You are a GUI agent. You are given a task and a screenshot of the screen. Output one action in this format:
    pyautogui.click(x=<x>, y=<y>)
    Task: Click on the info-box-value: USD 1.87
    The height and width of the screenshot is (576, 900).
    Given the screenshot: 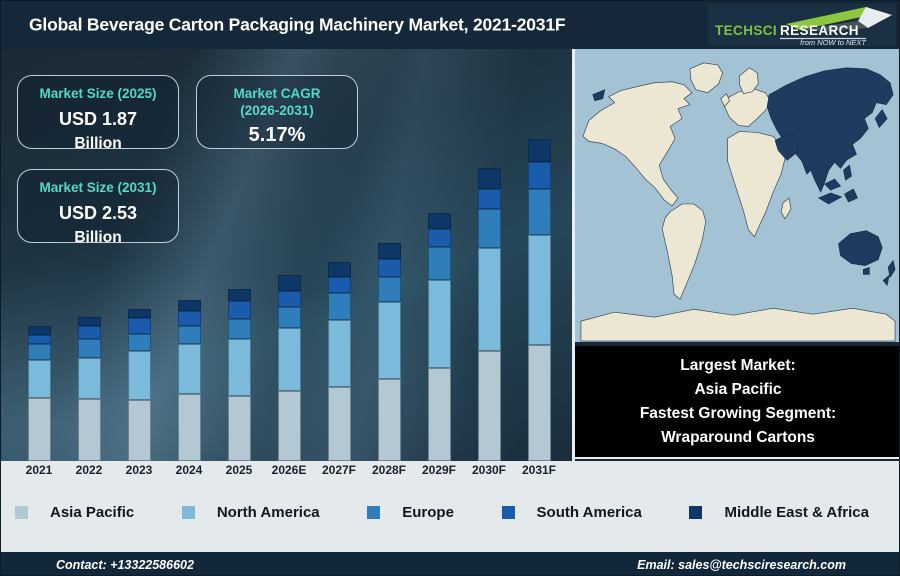 What is the action you would take?
    pyautogui.click(x=98, y=119)
    